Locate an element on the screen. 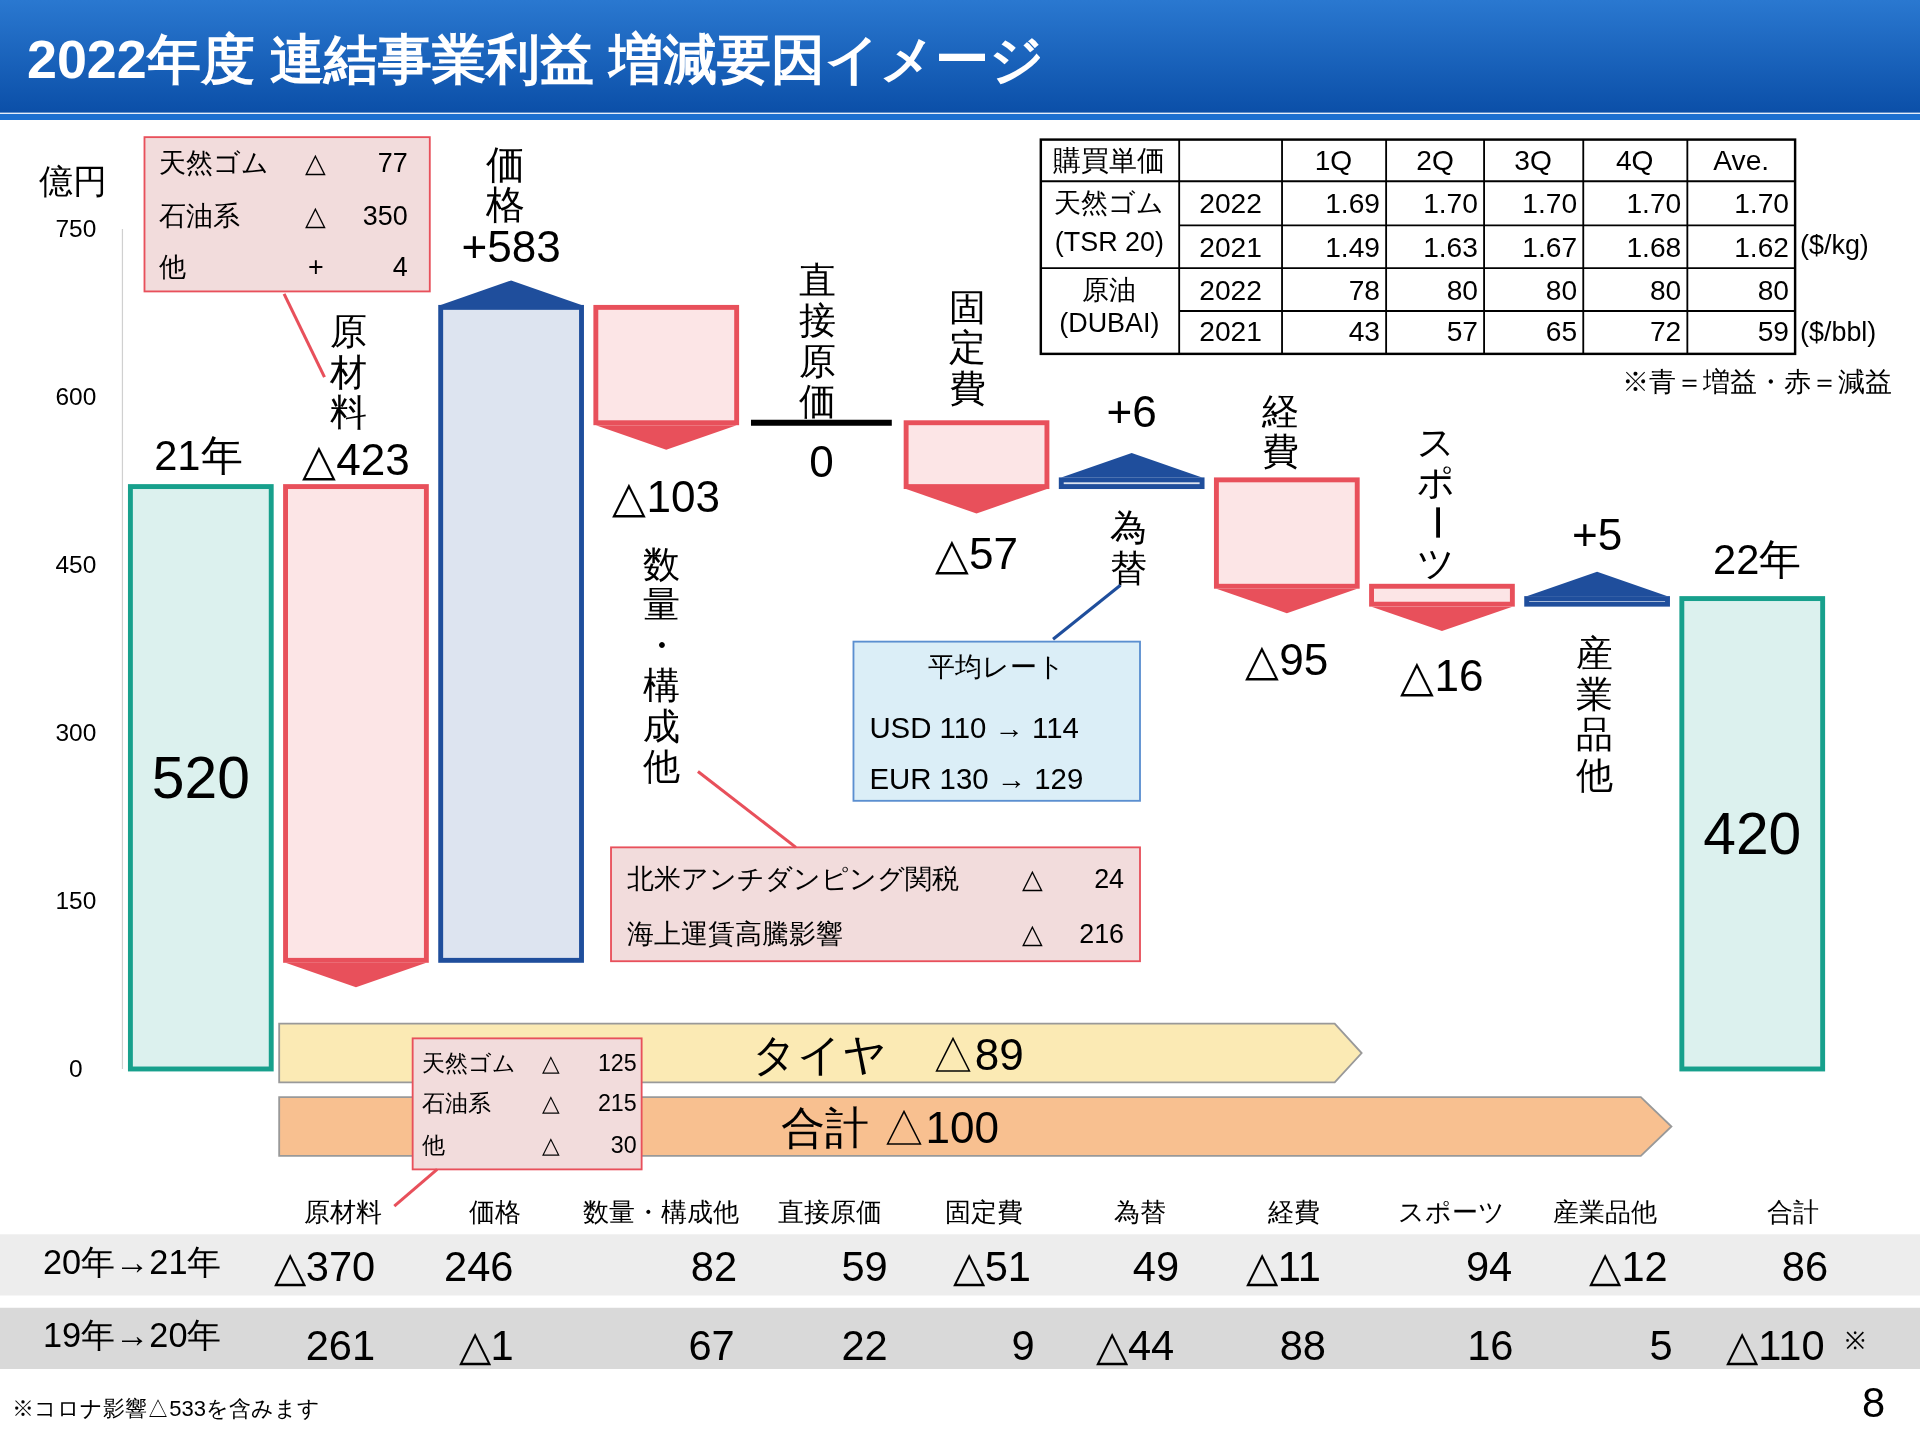 The width and height of the screenshot is (1920, 1440). x-tick-label: 22年 is located at coordinates (1757, 560).